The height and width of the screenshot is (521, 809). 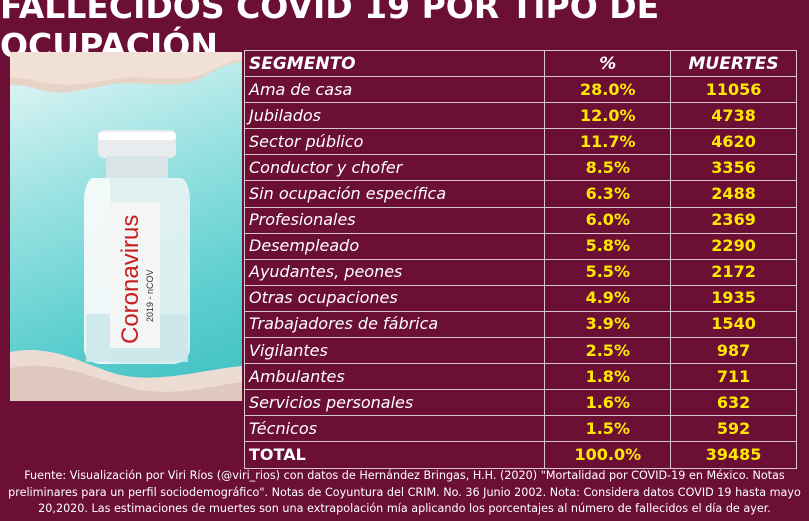 I want to click on percent-cell: 28.0%, so click(x=608, y=90).